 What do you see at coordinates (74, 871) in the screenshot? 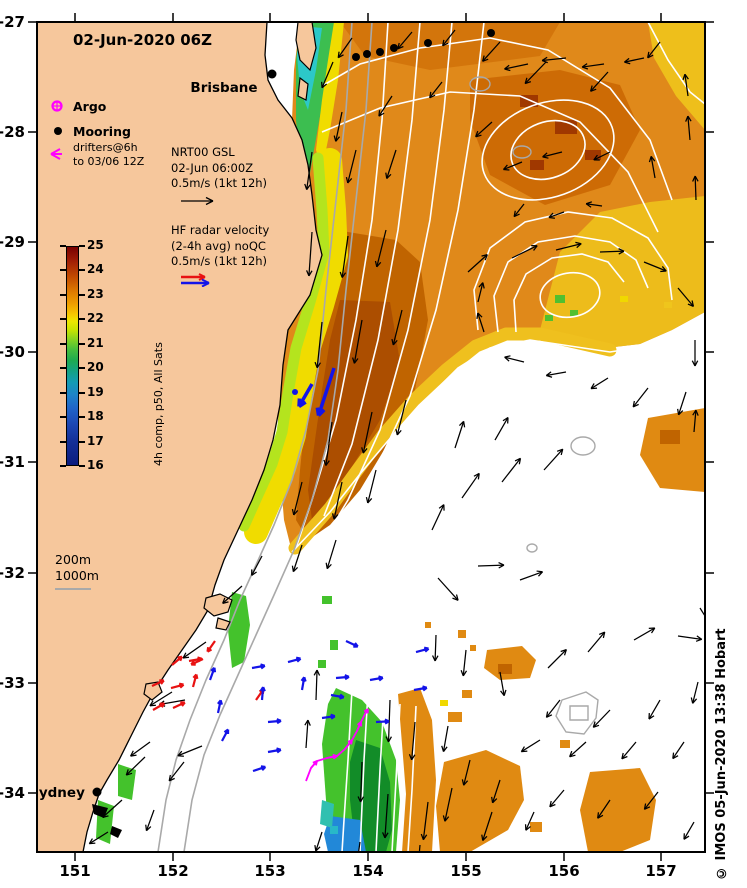
I see `x-tick-label: 151` at bounding box center [74, 871].